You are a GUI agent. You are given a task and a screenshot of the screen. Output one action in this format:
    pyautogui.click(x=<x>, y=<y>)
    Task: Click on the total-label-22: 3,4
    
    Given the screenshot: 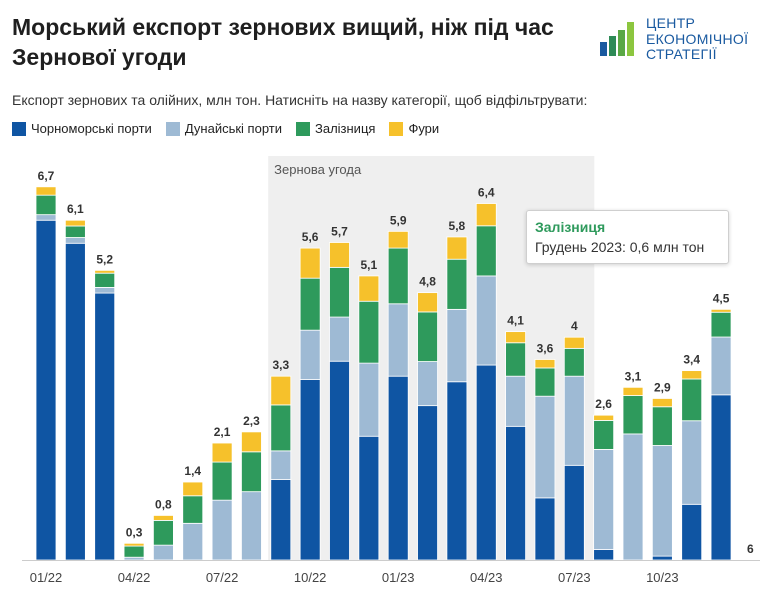 What is the action you would take?
    pyautogui.click(x=691, y=360)
    